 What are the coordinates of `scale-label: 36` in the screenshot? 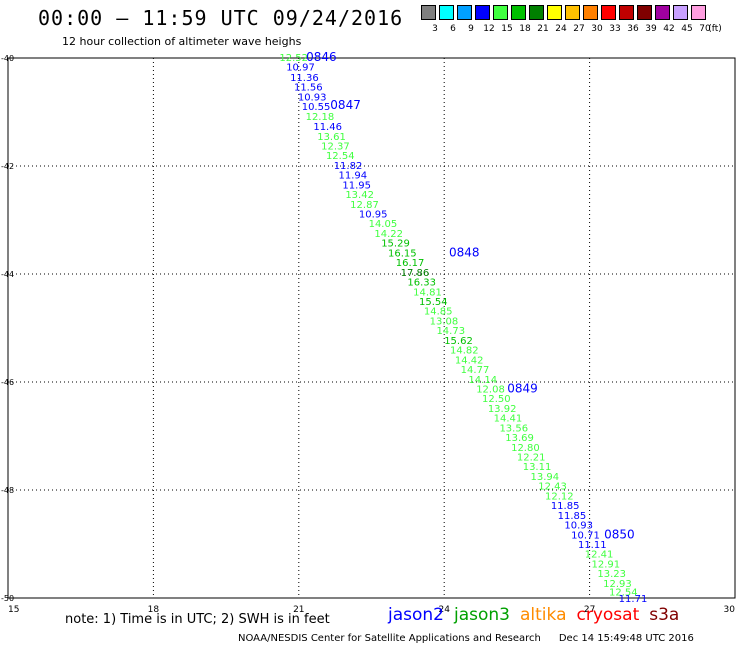 It's located at (633, 29).